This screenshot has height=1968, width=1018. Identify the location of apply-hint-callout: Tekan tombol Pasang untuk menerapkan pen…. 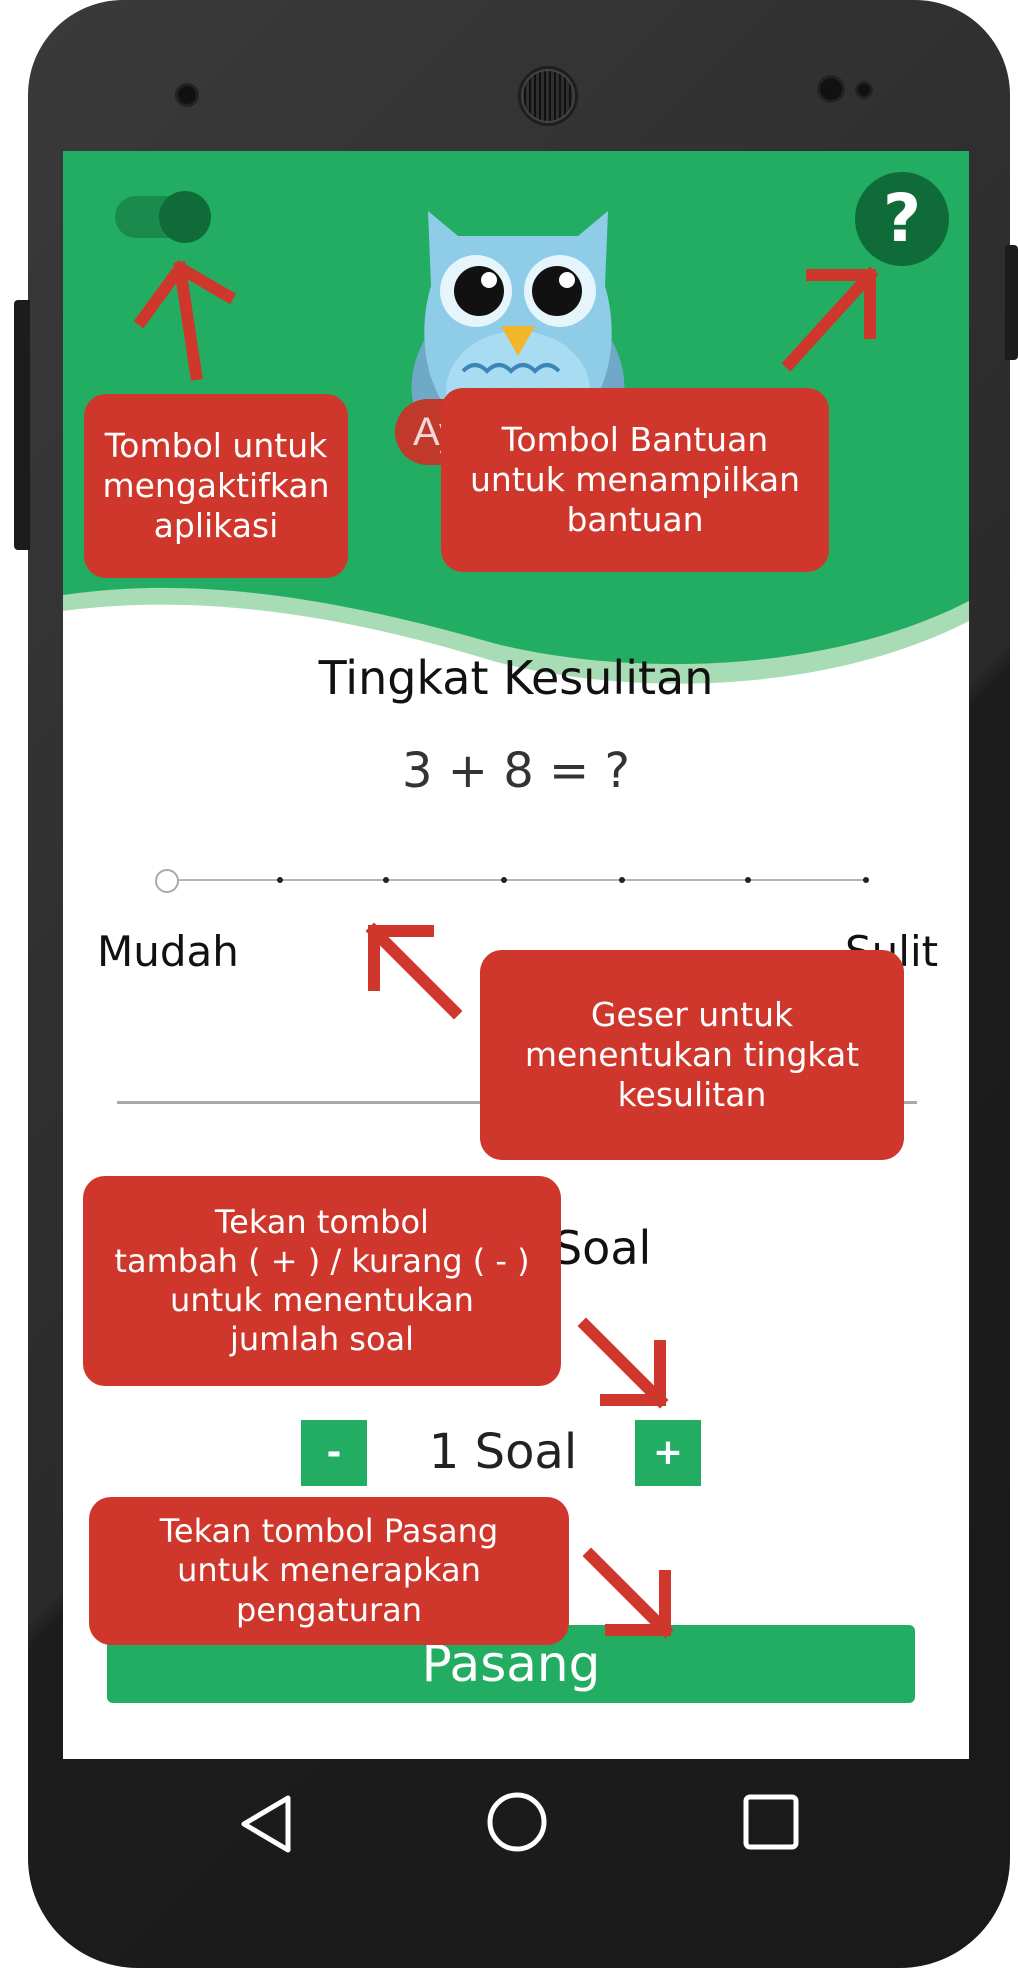
(329, 1571).